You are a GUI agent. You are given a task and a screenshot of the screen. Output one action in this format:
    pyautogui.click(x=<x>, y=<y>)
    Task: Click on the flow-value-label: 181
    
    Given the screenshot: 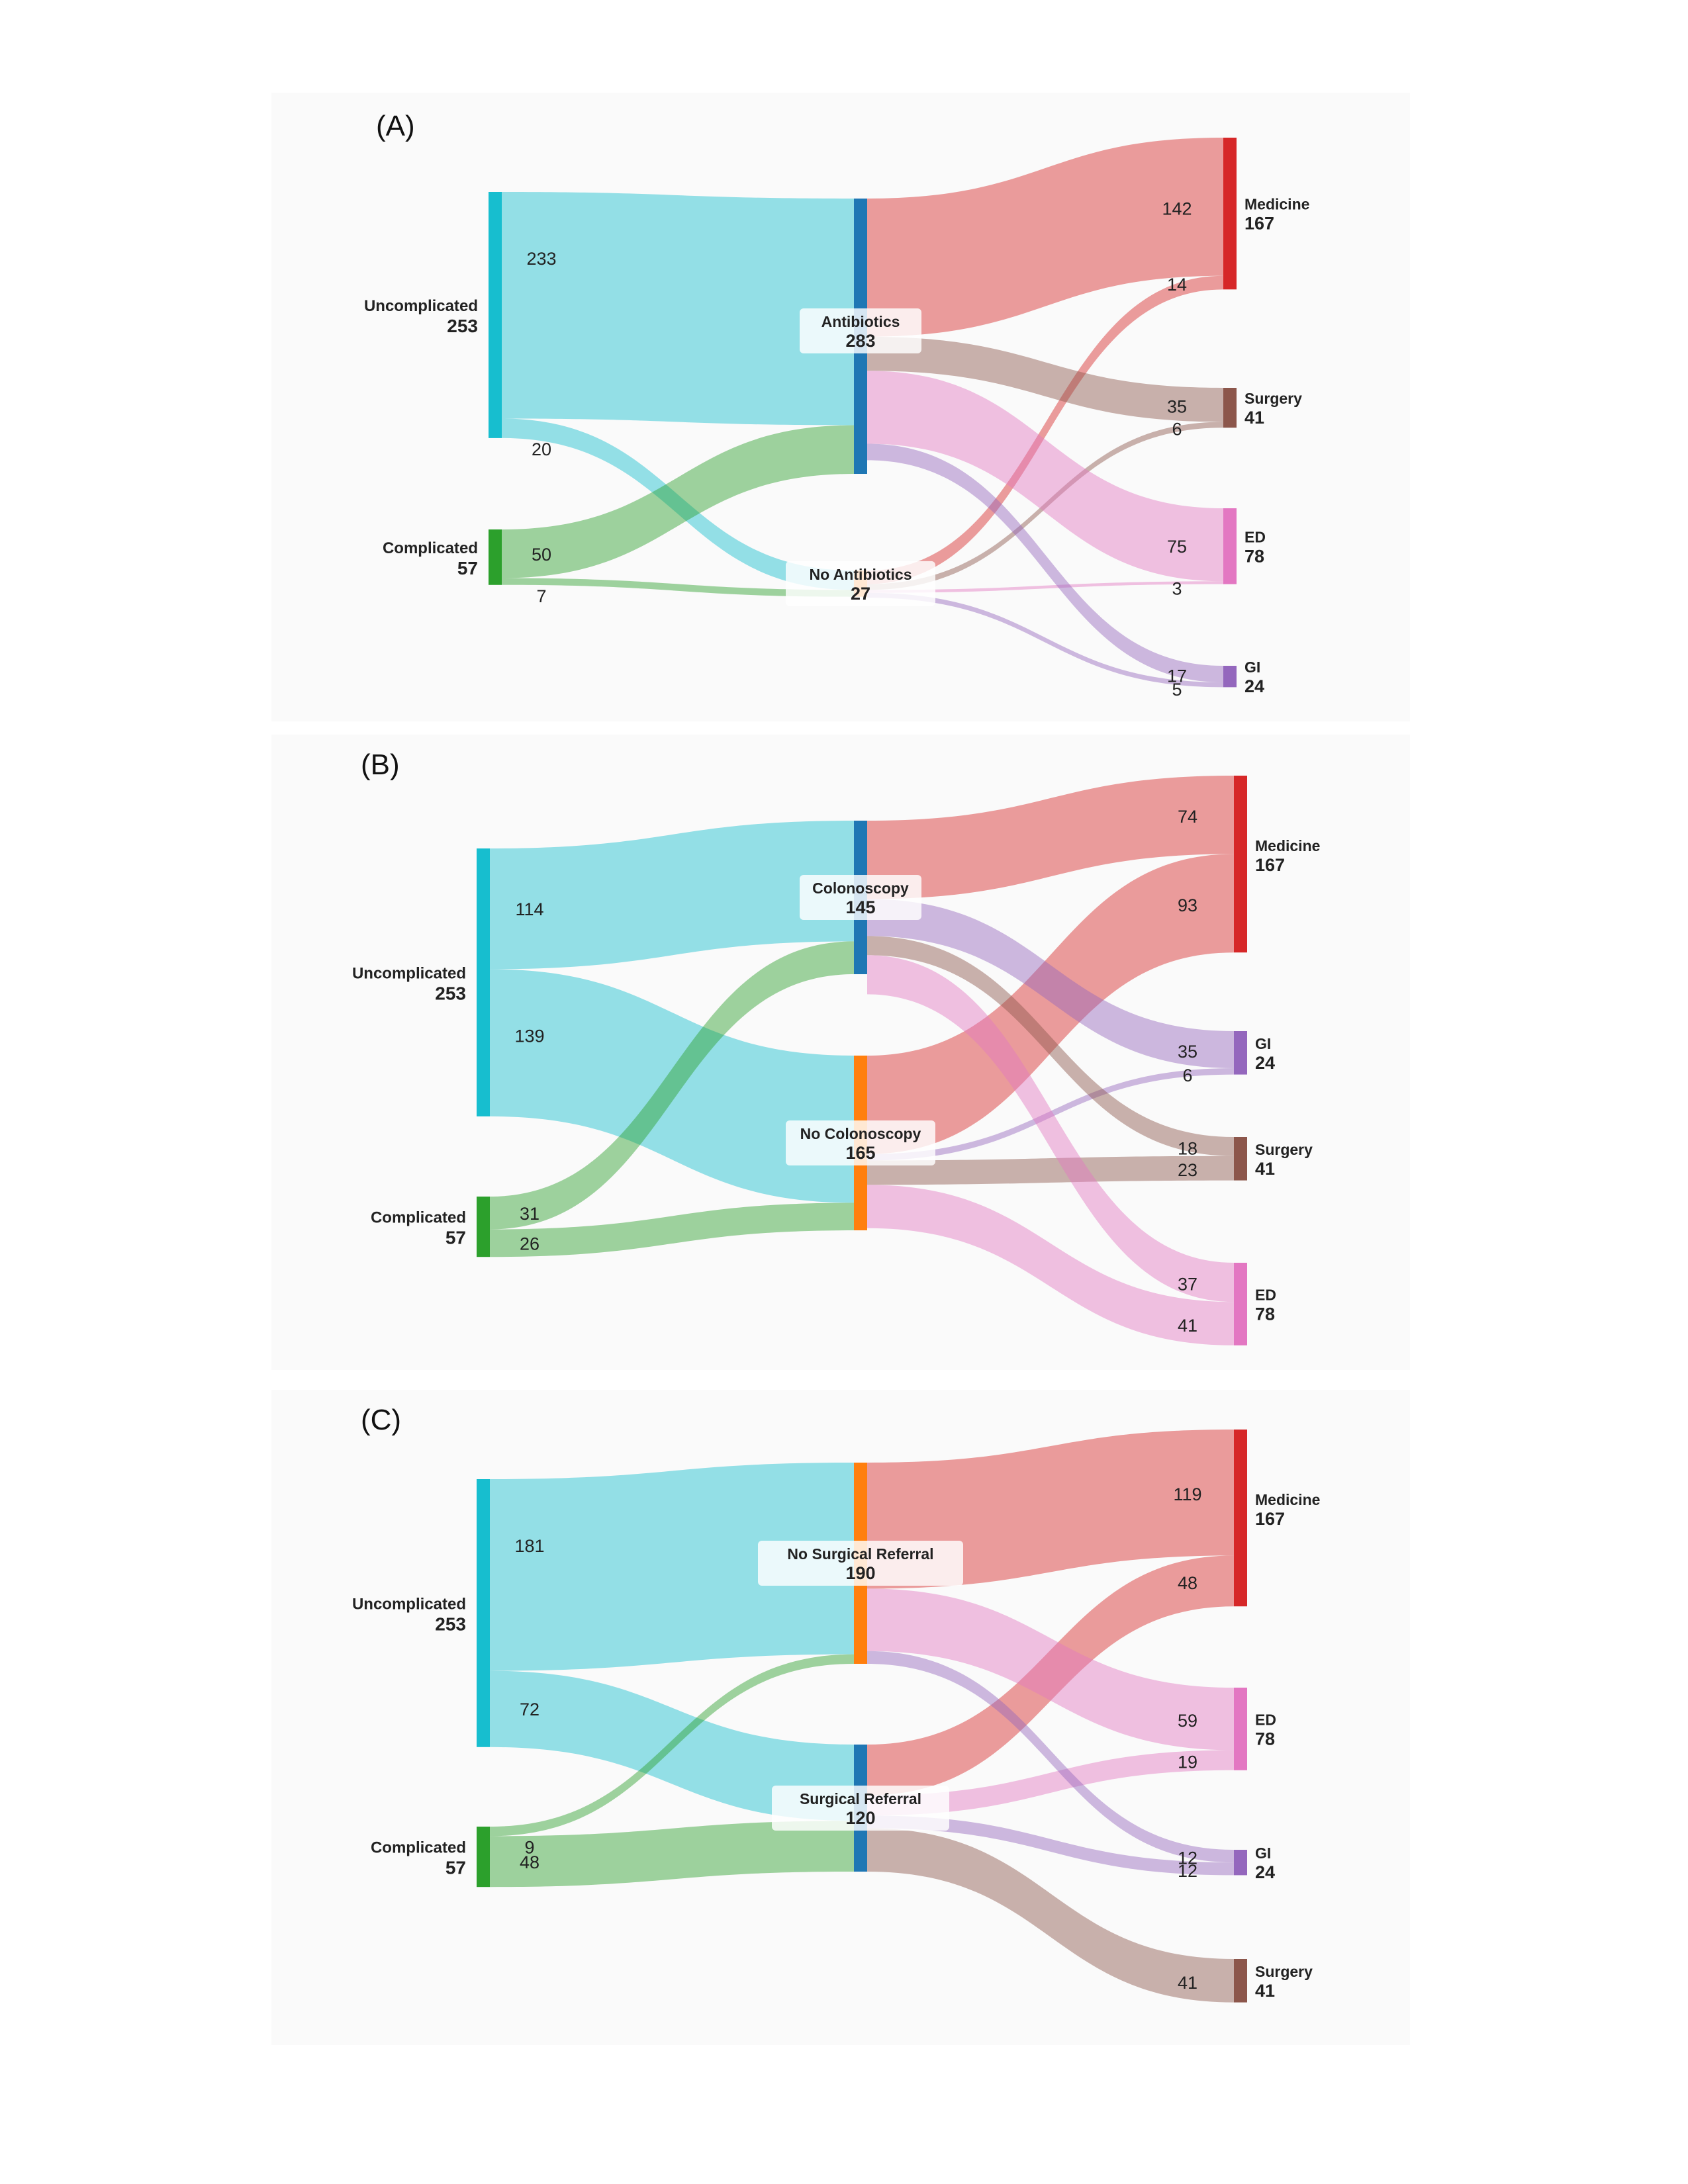 What is the action you would take?
    pyautogui.click(x=529, y=1546)
    